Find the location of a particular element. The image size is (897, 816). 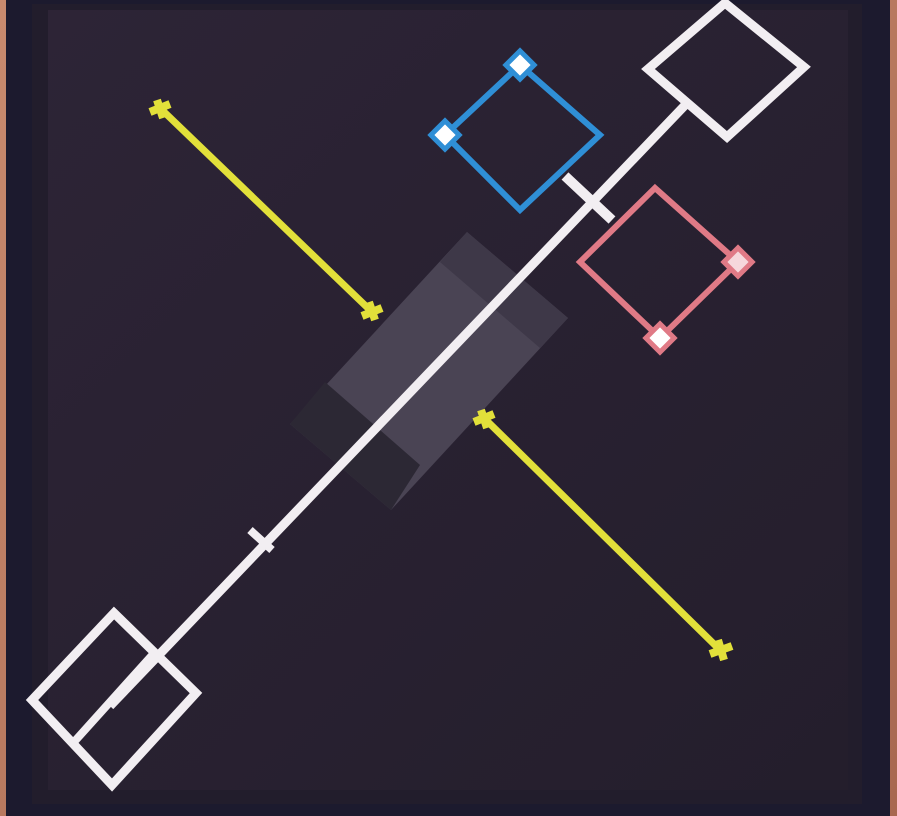

yellow-cap-upper-left-start-cross is located at coordinates (160, 109).